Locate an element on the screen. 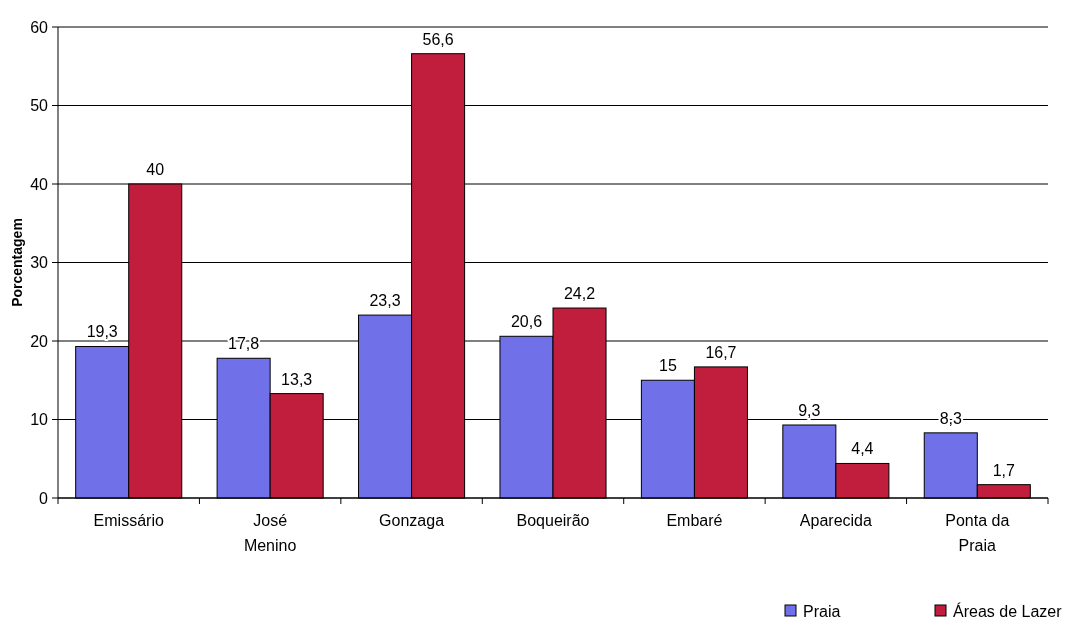  x-tick-label: Embaré is located at coordinates (694, 520).